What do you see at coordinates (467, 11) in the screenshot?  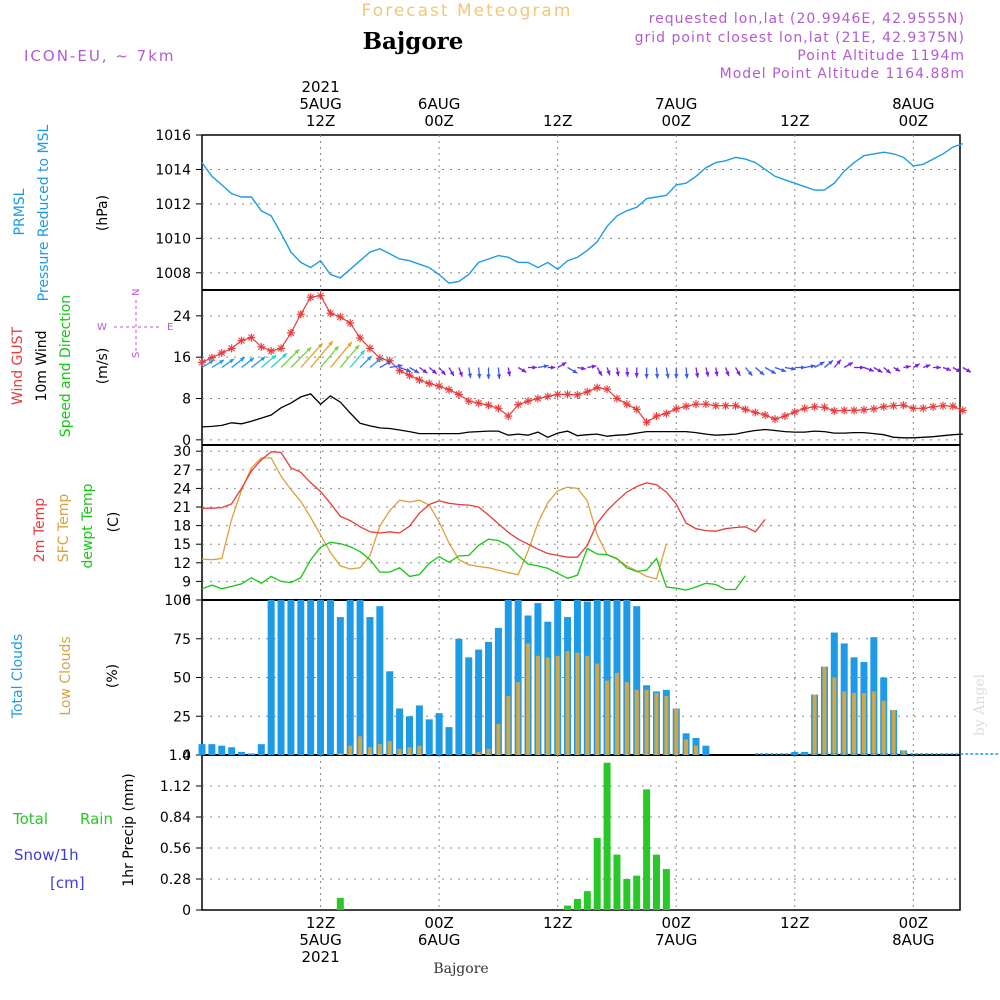 I see `top-title: Forecast Meteogram` at bounding box center [467, 11].